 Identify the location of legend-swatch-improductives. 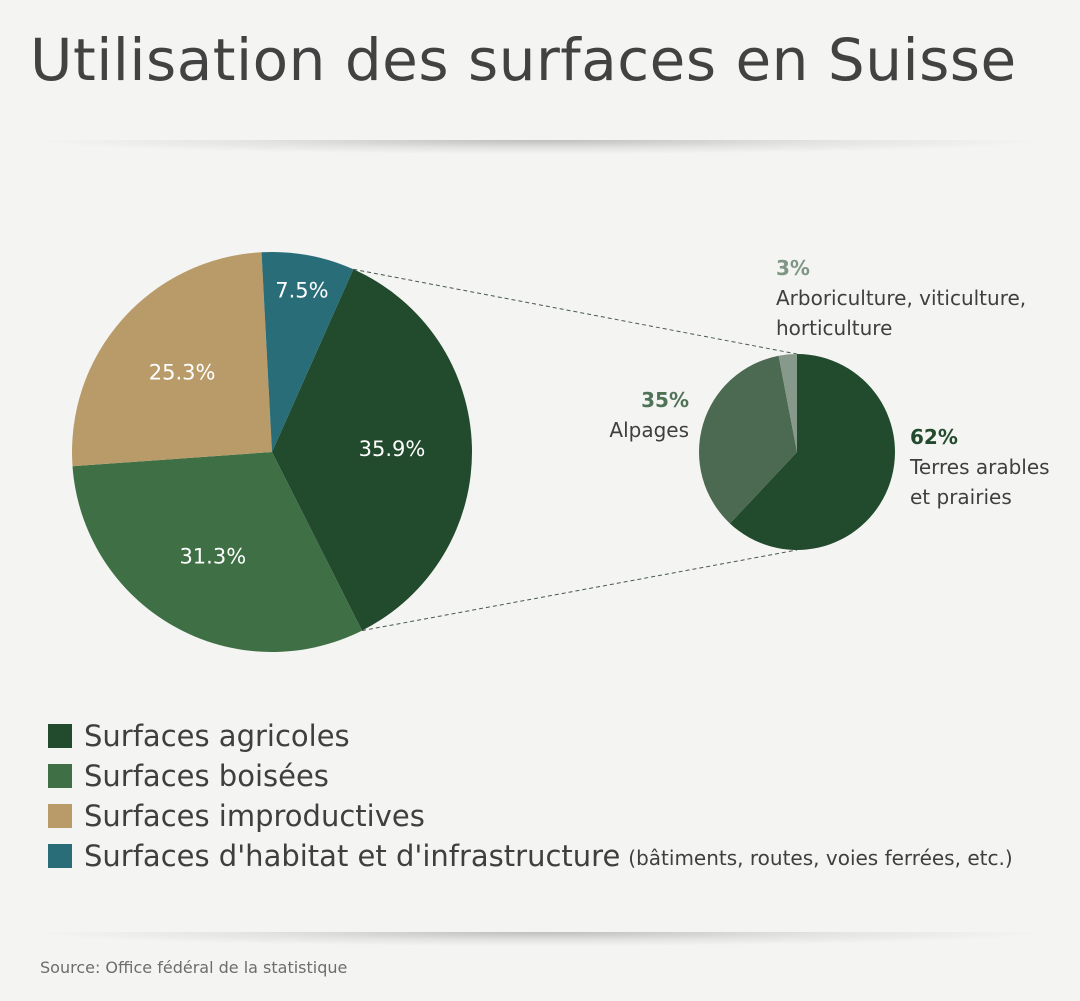
(60, 816).